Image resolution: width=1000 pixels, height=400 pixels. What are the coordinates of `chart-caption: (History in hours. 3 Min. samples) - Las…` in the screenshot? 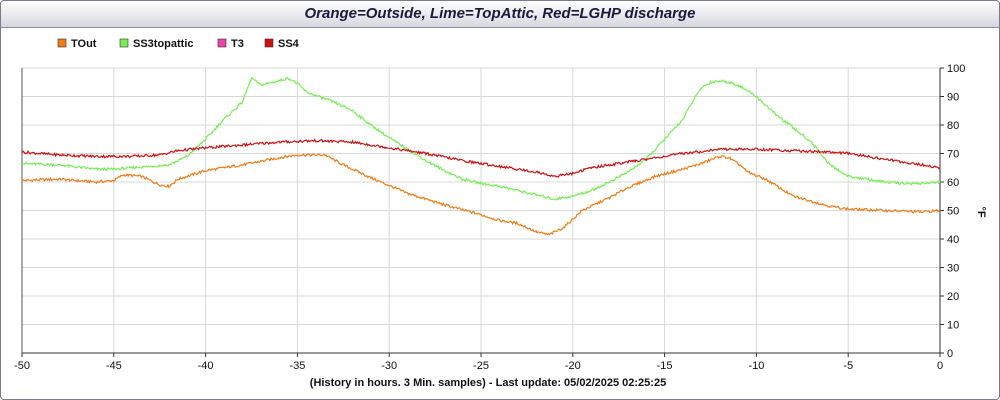 It's located at (488, 383).